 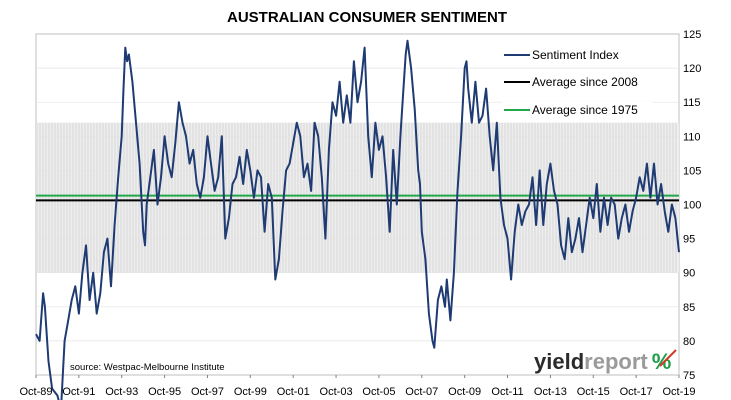 I want to click on logo-part-report: report, so click(x=616, y=361).